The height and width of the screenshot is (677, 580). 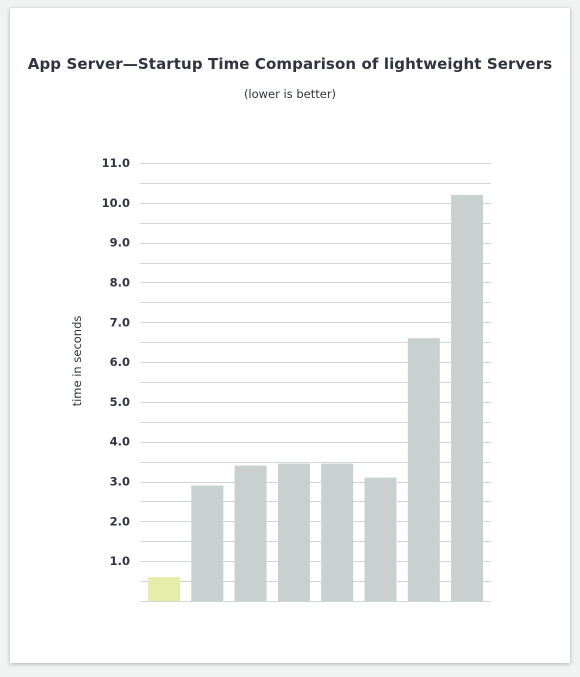 I want to click on chart-subtitle: (lower is better), so click(x=290, y=94).